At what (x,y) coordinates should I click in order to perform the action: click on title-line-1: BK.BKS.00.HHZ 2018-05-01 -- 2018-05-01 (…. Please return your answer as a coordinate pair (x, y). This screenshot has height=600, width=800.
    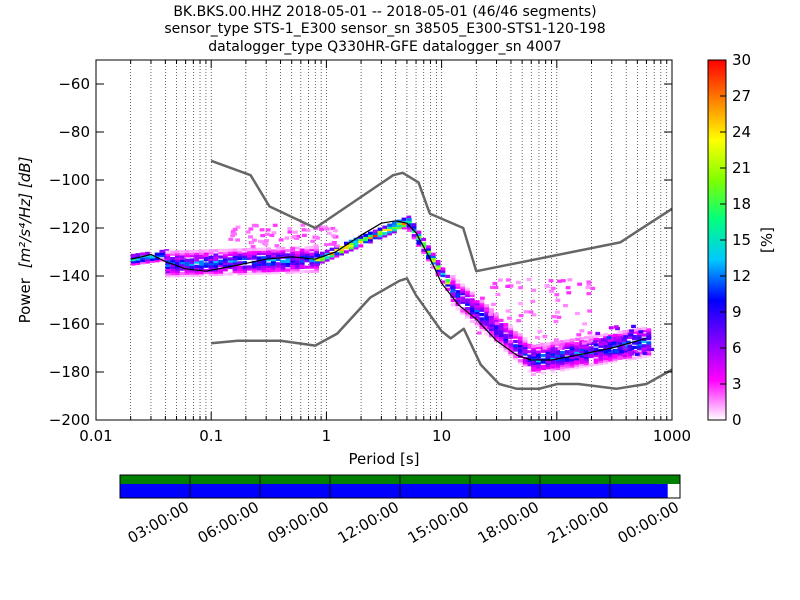
    Looking at the image, I should click on (384, 12).